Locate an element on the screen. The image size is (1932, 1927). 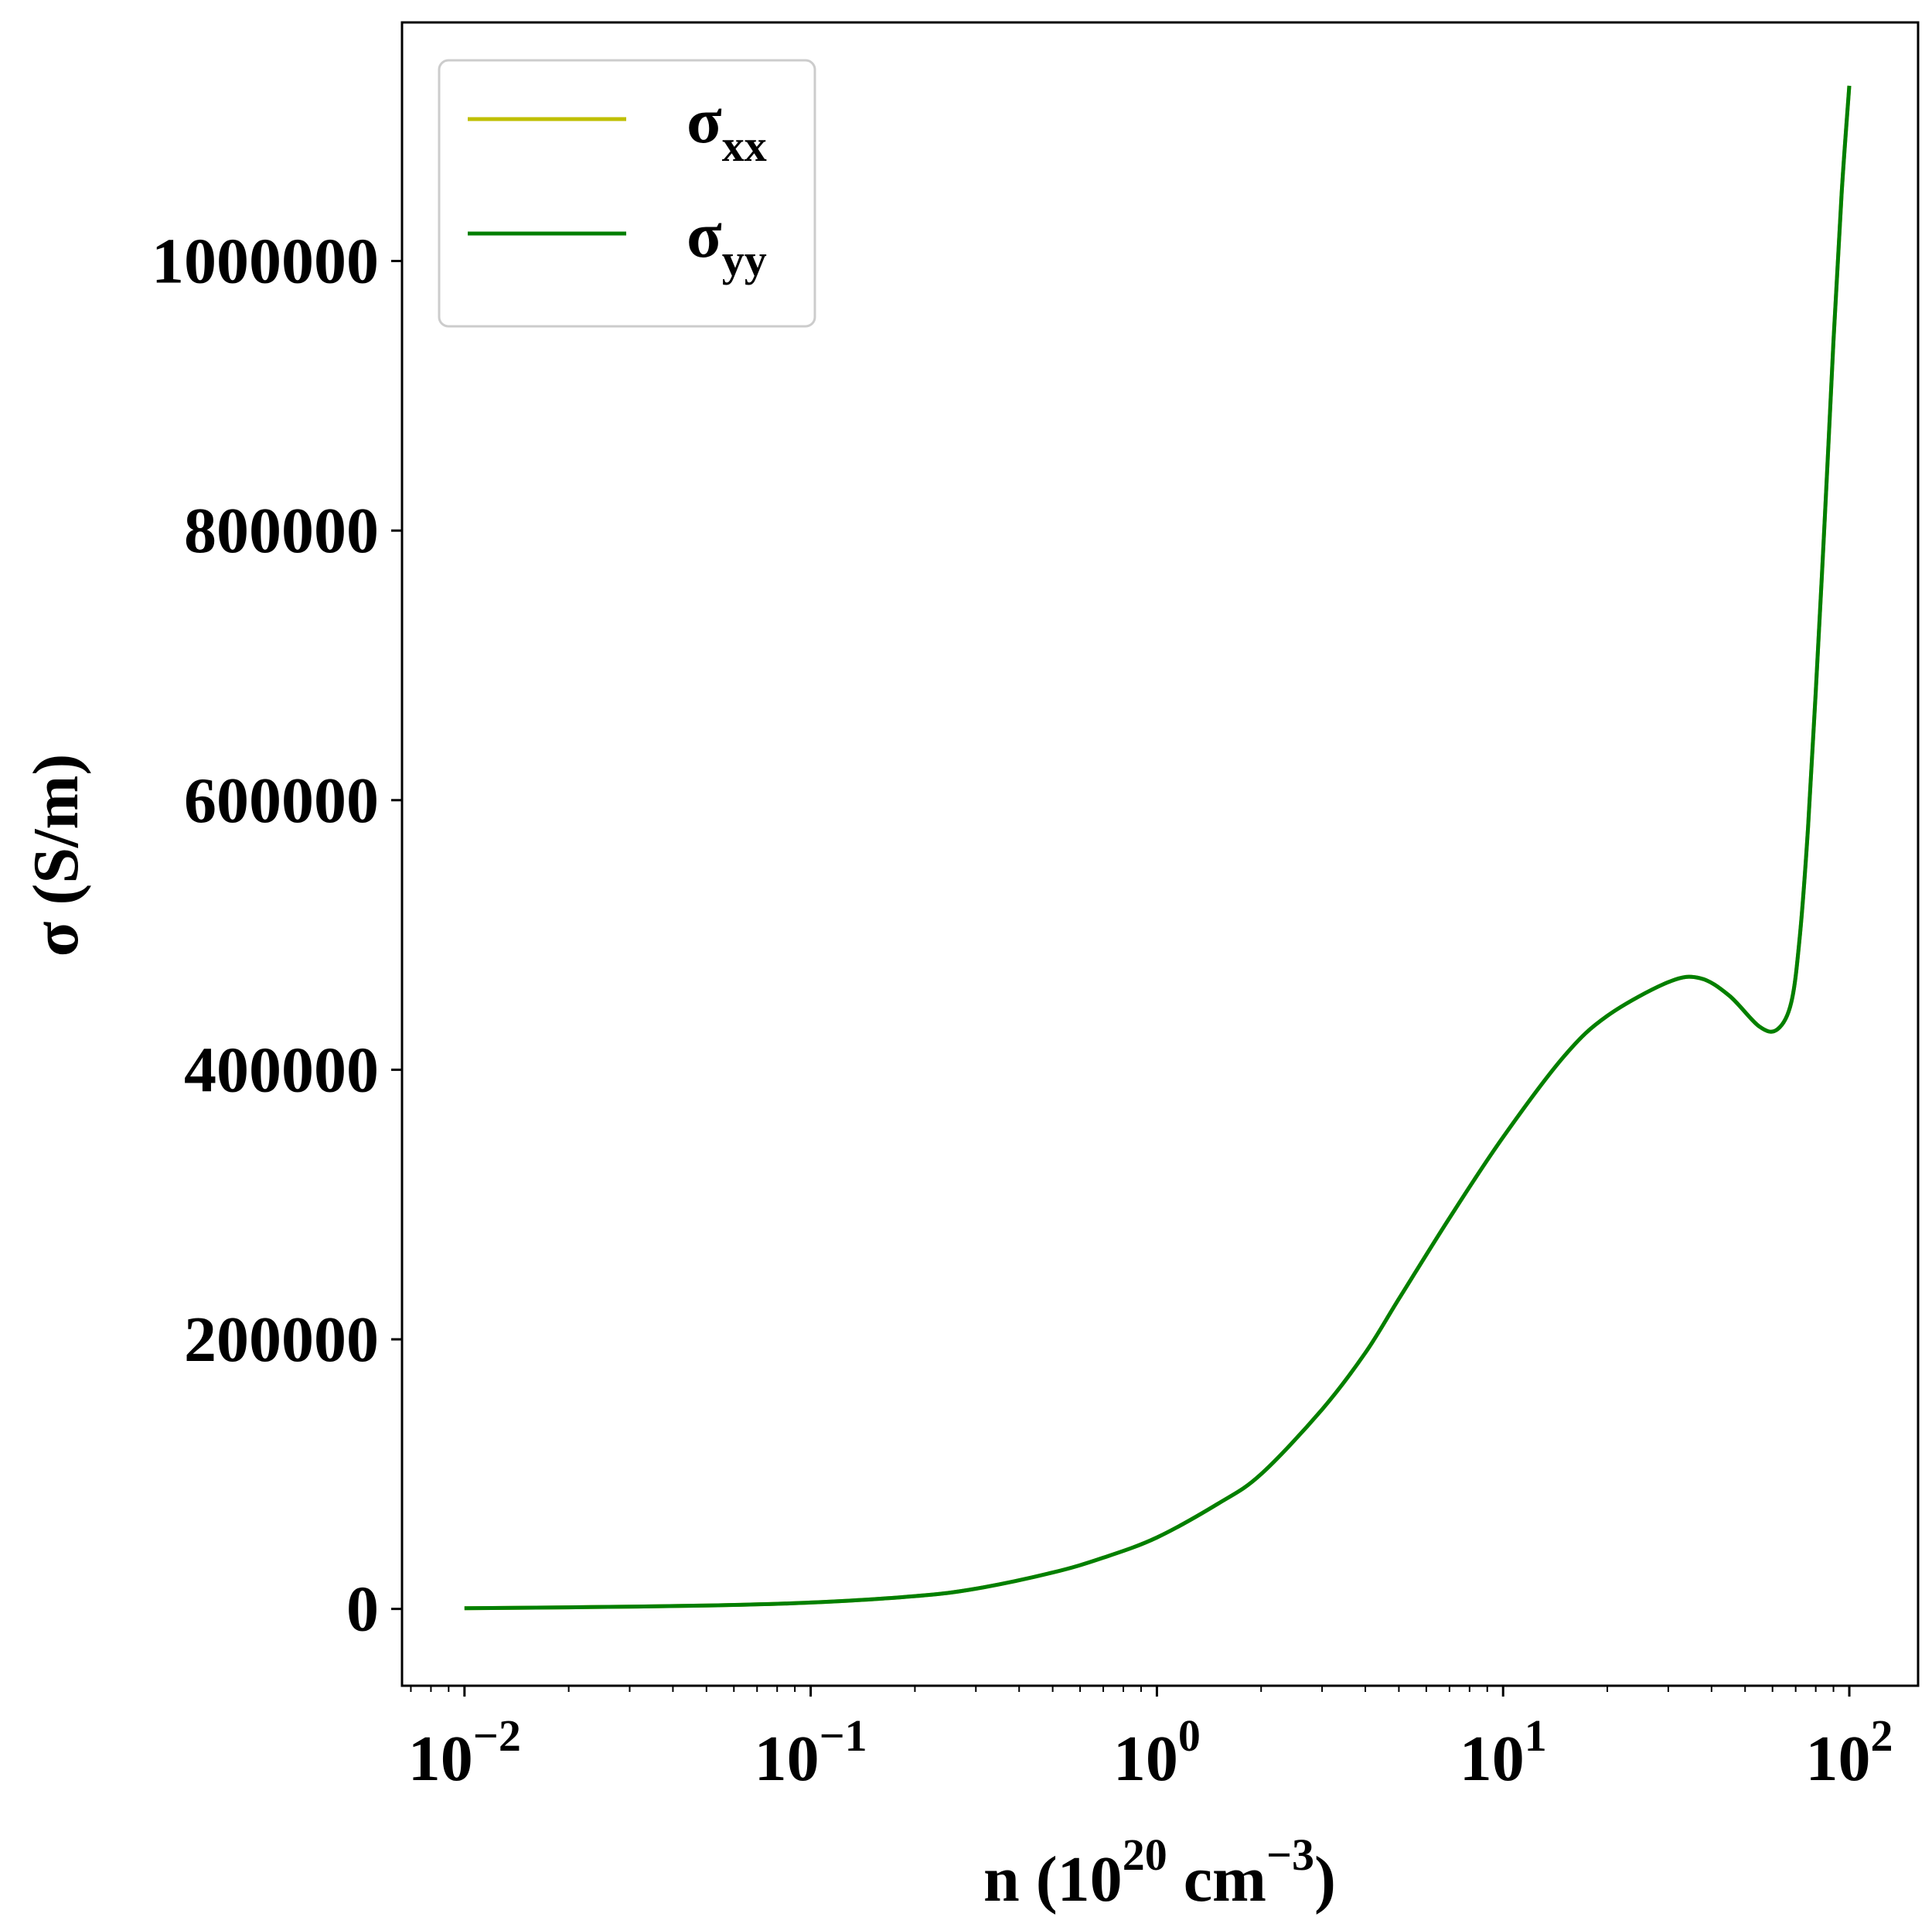
y-tick-label: 1000000 is located at coordinates (265, 262).